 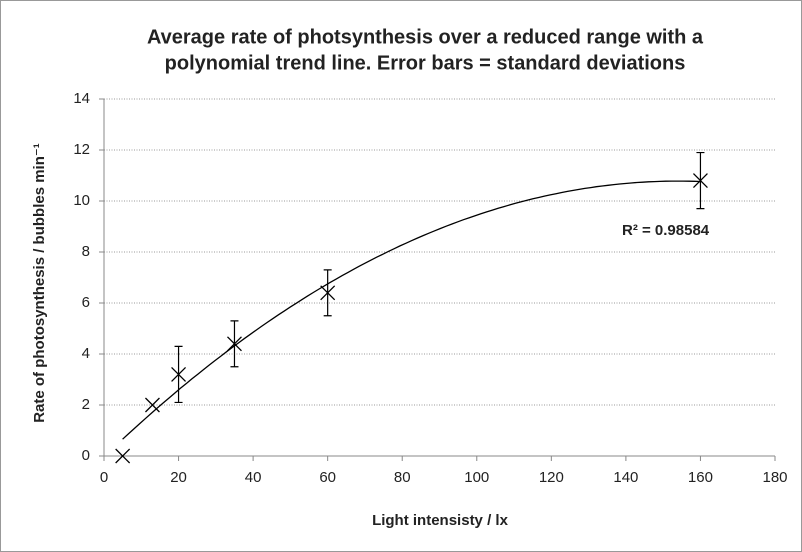 I want to click on x-tick-label: 180, so click(x=774, y=477).